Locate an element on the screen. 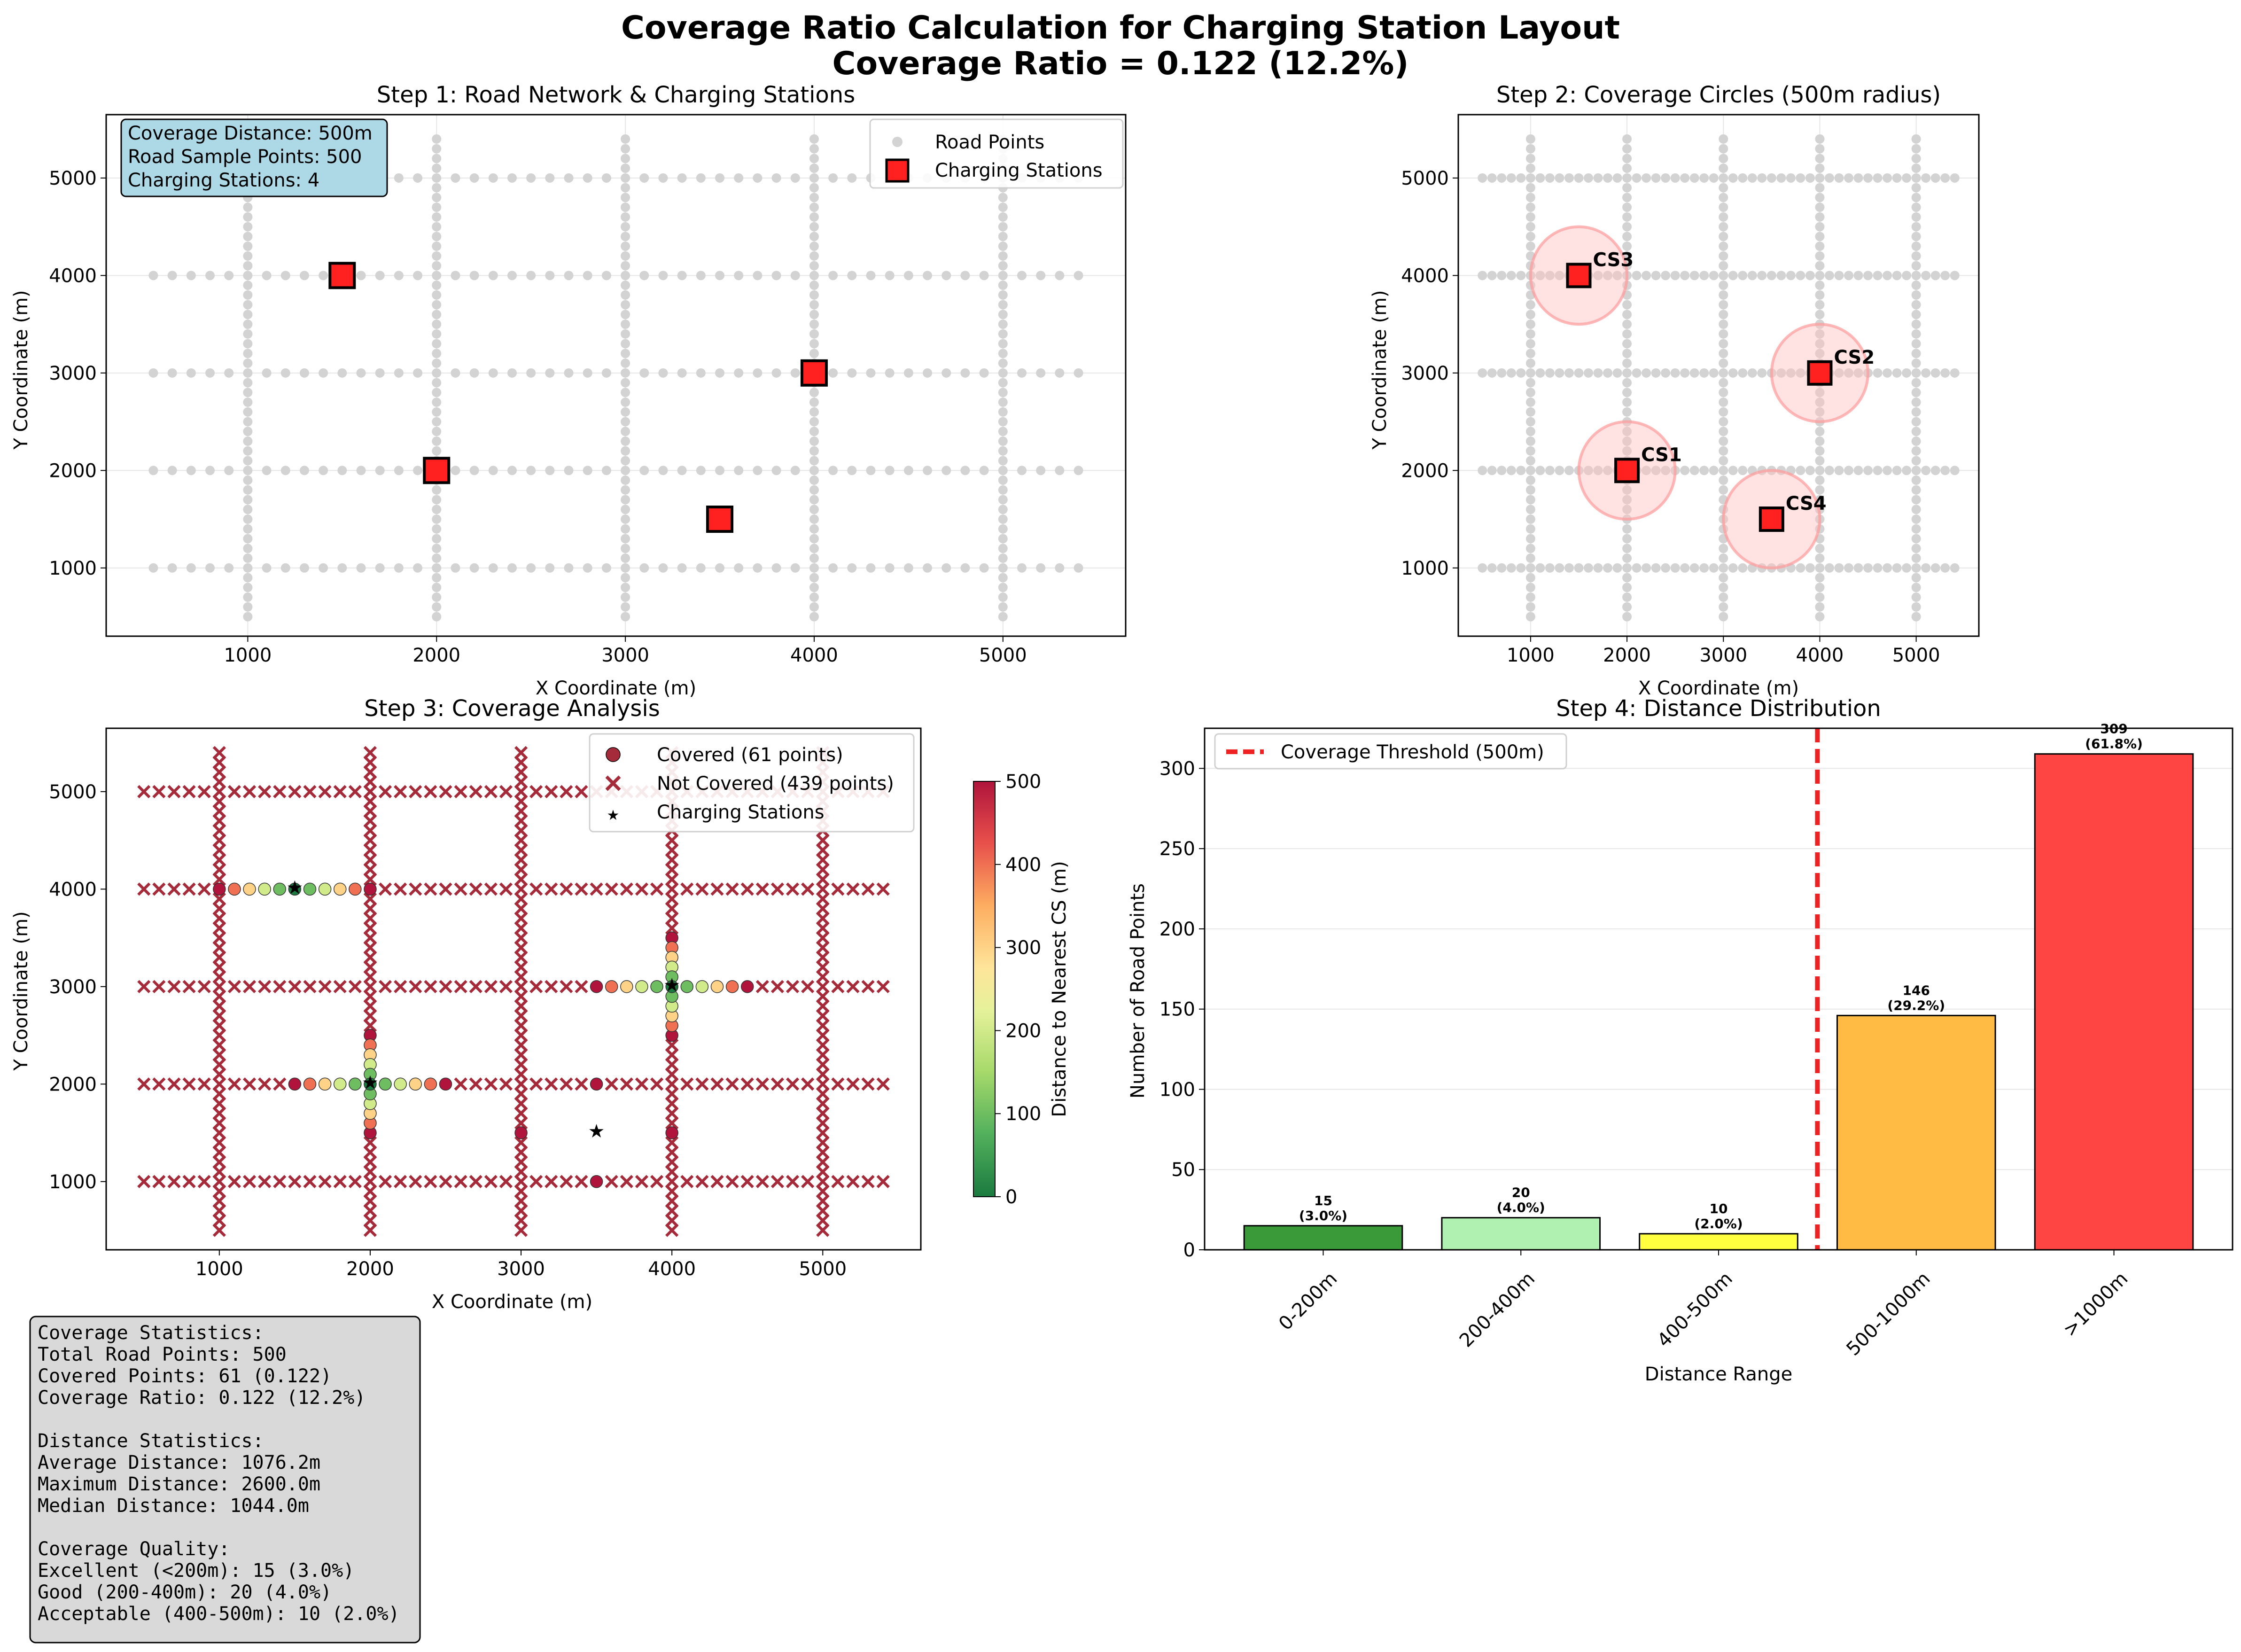 The image size is (2241, 1652). station-label: CS4 is located at coordinates (1806, 503).